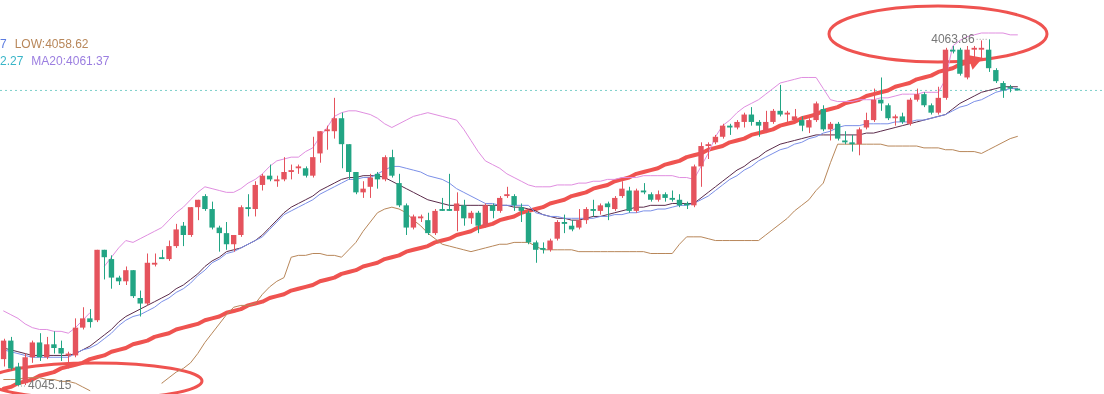 This screenshot has height=394, width=1104. I want to click on annotation: 2.27, so click(12, 61).